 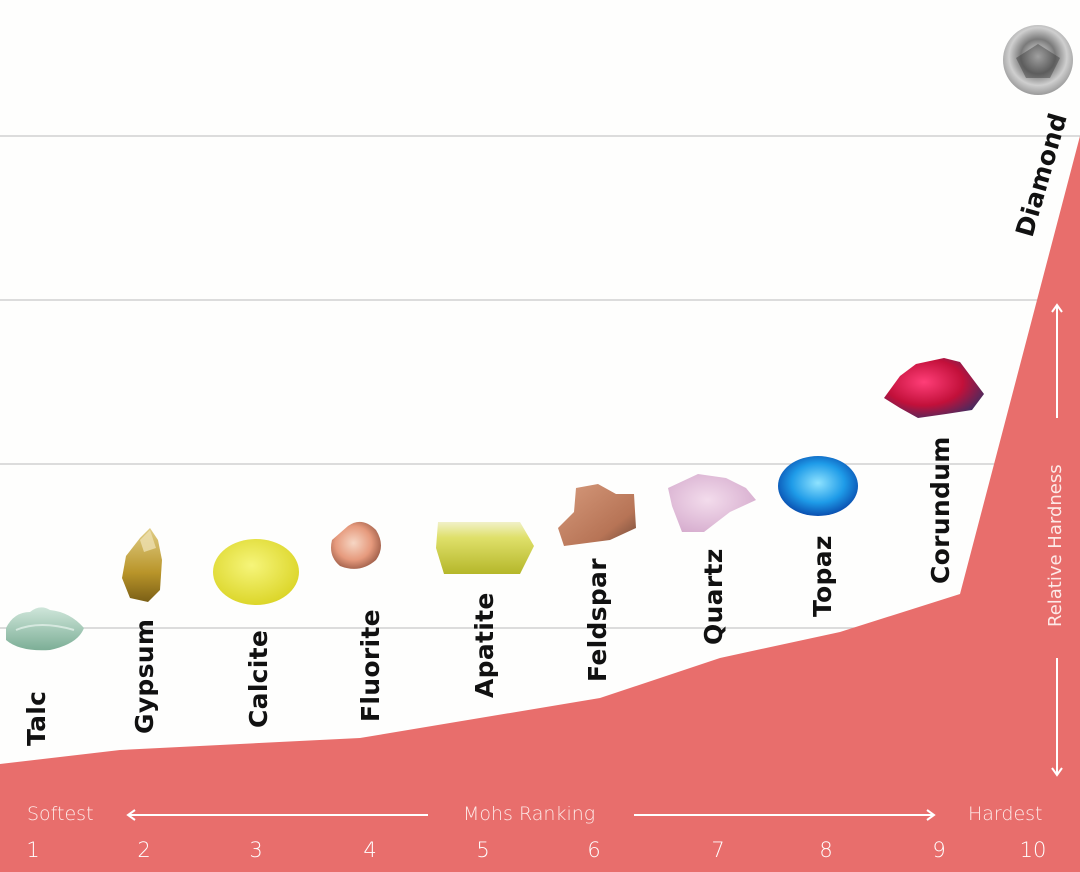 What do you see at coordinates (256, 572) in the screenshot?
I see `calcite-stone-icon` at bounding box center [256, 572].